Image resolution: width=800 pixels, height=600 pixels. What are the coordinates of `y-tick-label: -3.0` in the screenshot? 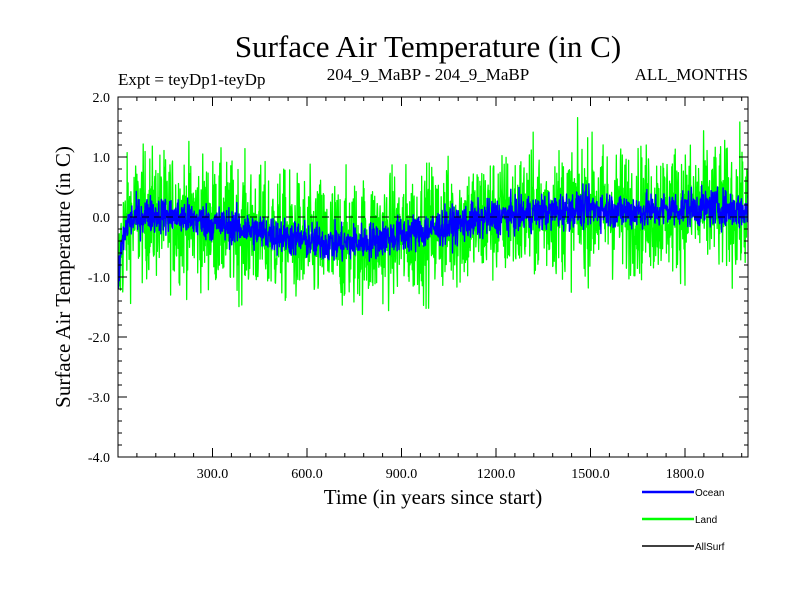 It's located at (99, 398).